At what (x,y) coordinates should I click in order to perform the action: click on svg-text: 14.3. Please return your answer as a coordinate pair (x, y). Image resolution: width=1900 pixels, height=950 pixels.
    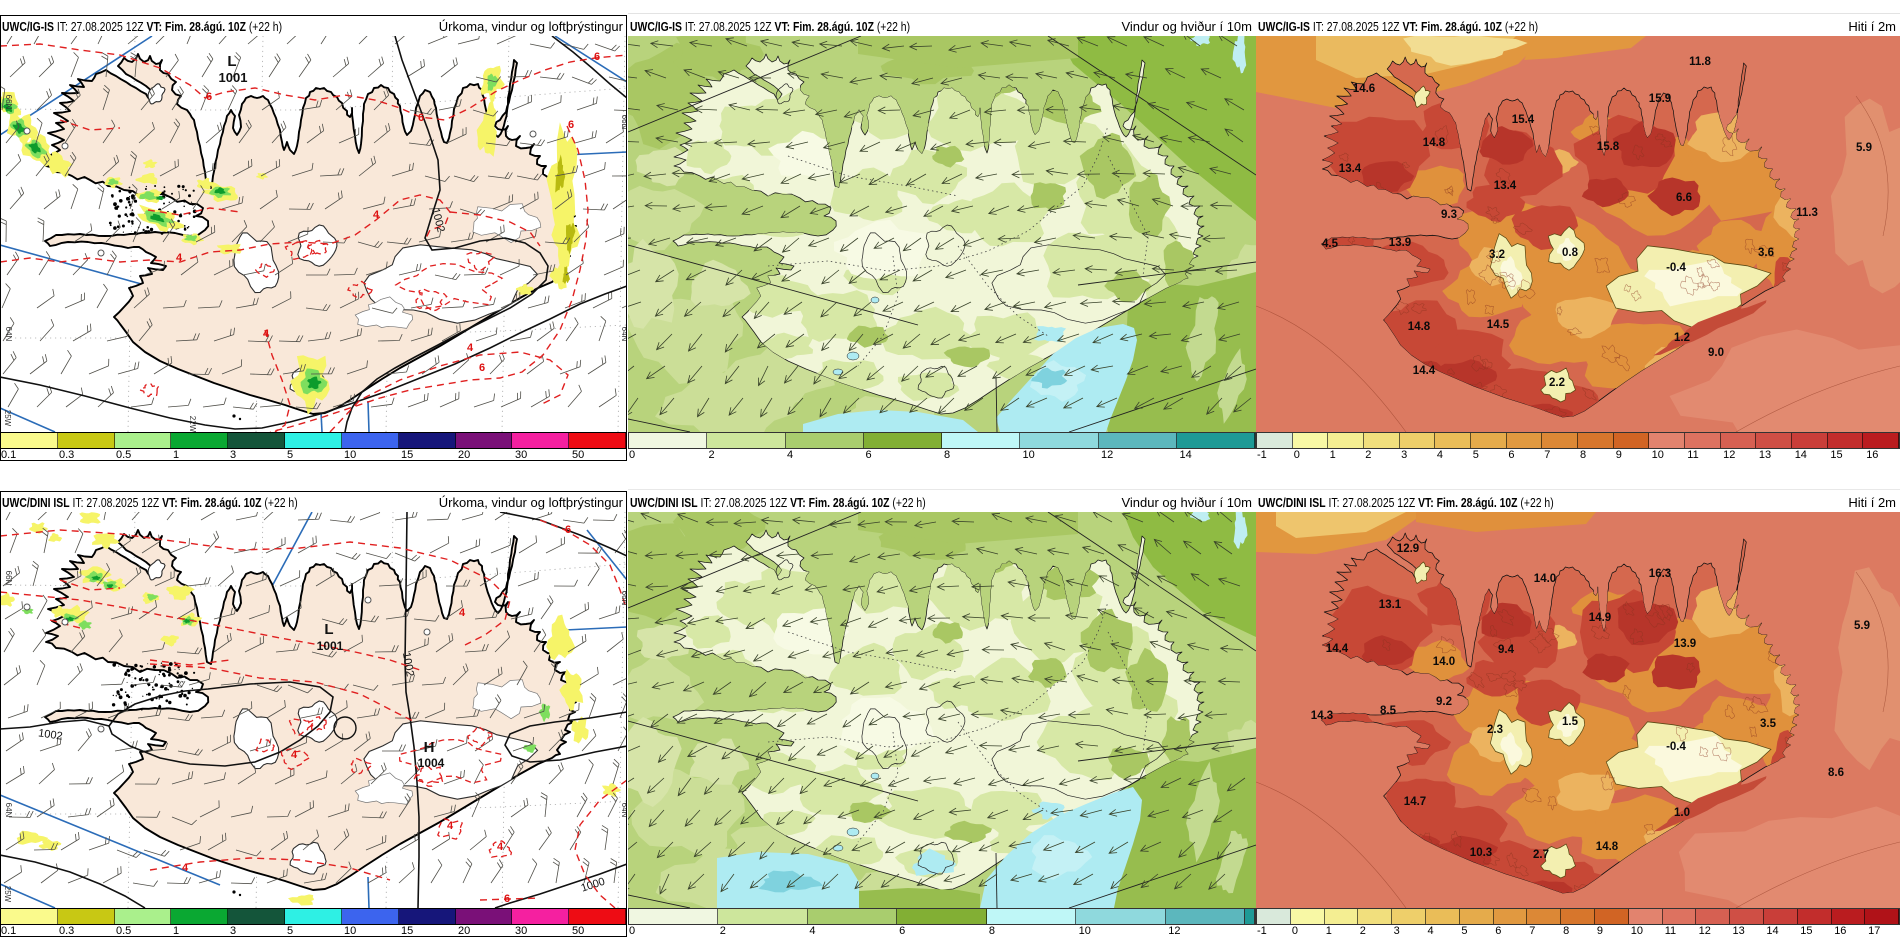
    Looking at the image, I should click on (1322, 716).